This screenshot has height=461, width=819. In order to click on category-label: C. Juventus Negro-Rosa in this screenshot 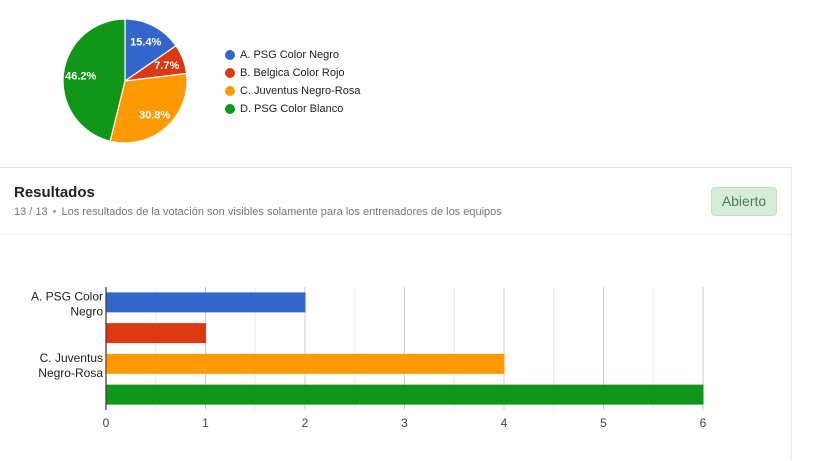, I will do `click(70, 365)`.